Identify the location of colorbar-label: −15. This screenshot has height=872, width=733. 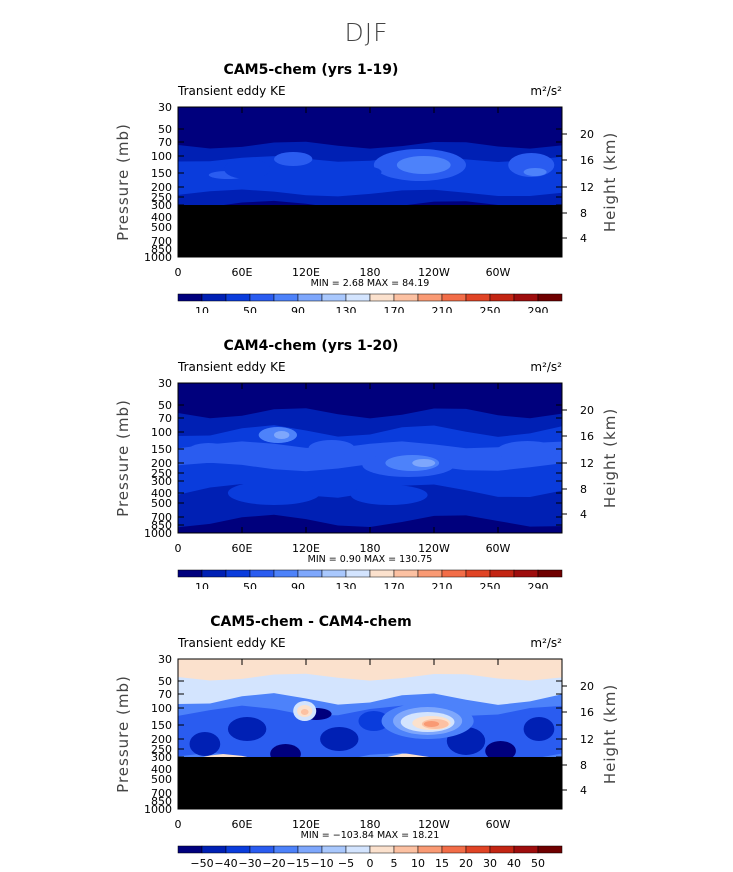
(297, 863).